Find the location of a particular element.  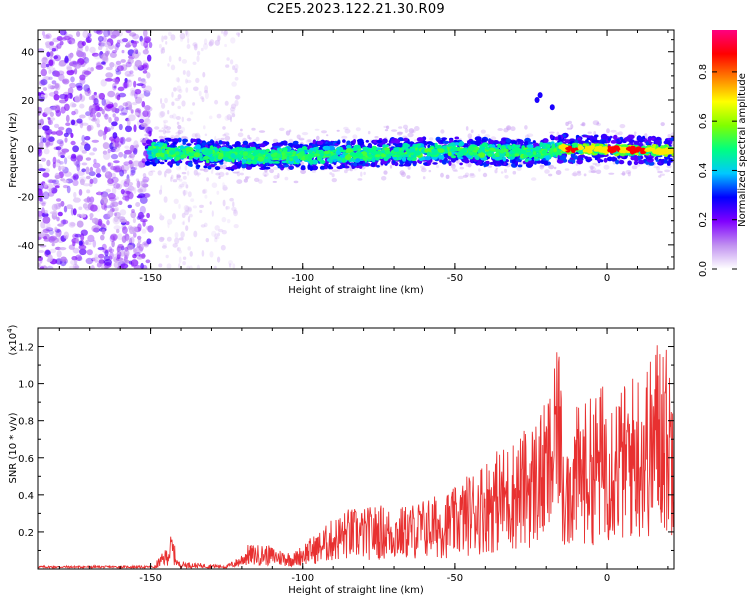

y-tick-label: 1.0 is located at coordinates (26, 385).